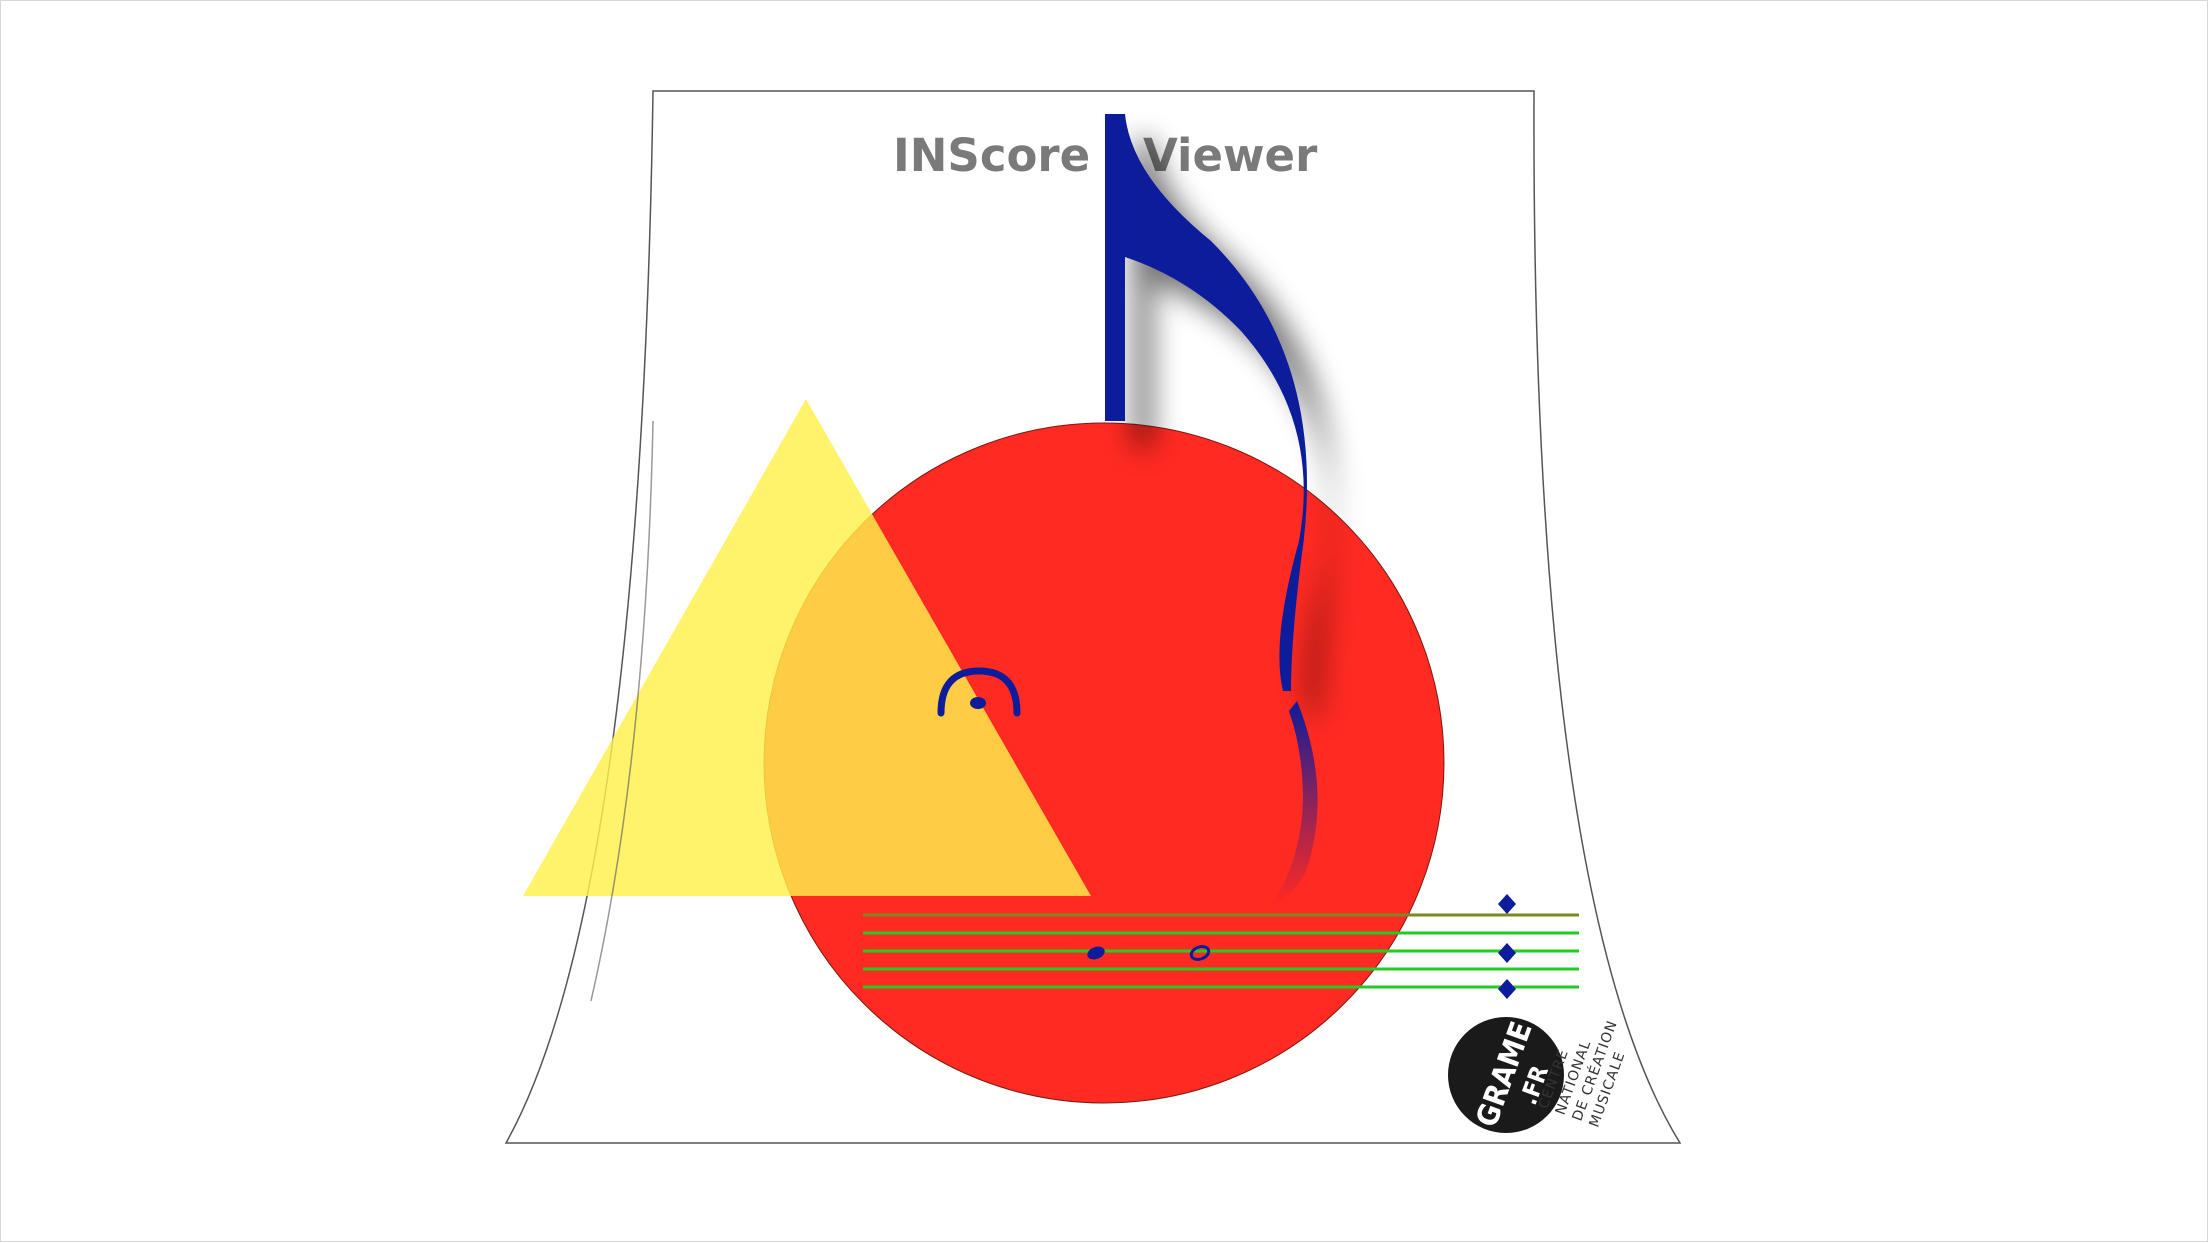 This screenshot has width=2208, height=1243. What do you see at coordinates (1206, 402) in the screenshot?
I see `eighth-note-icon` at bounding box center [1206, 402].